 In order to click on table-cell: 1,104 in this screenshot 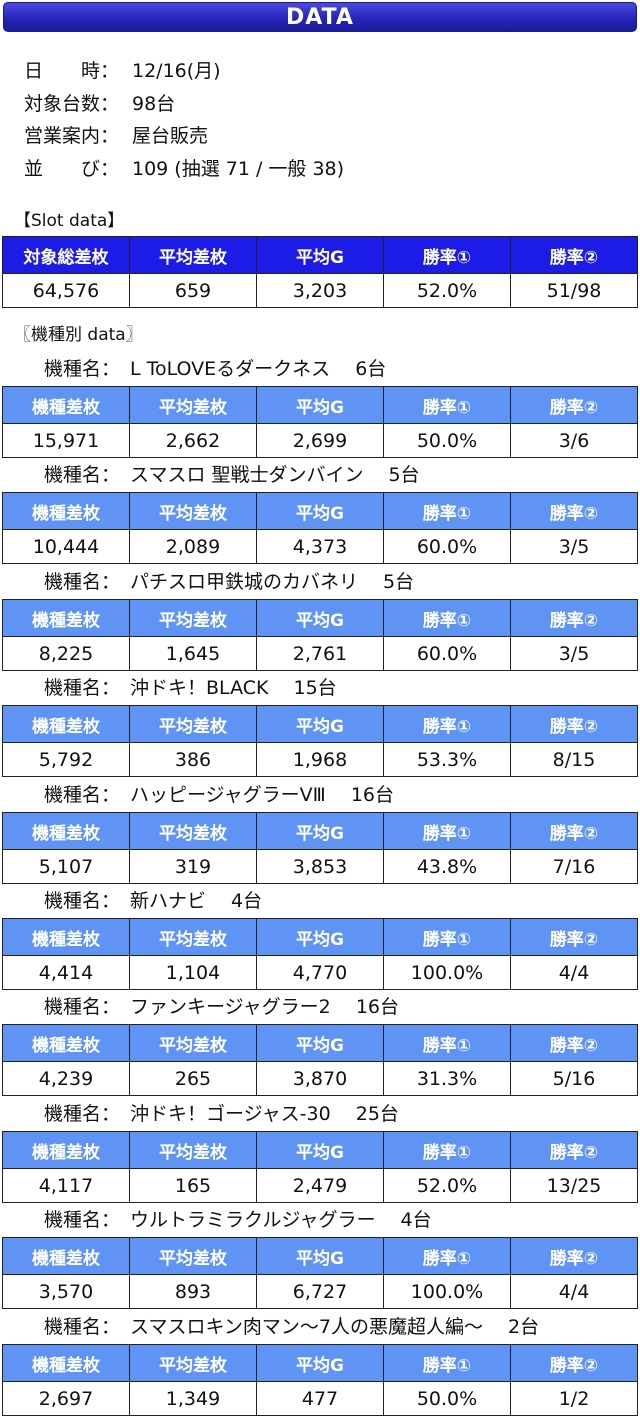, I will do `click(193, 972)`.